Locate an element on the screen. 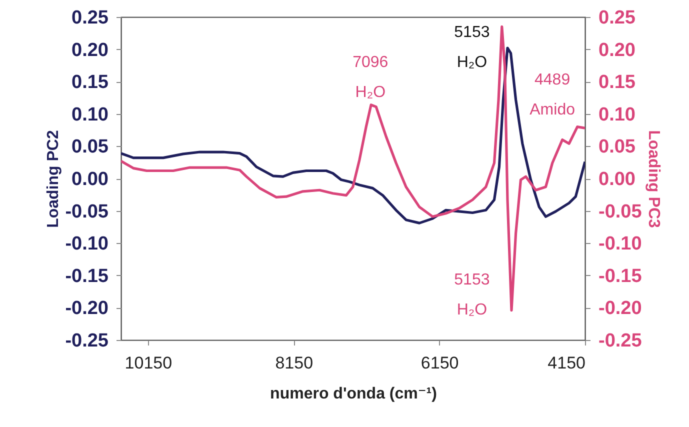 This screenshot has height=427, width=689. x-tick-label: 8150 is located at coordinates (294, 363).